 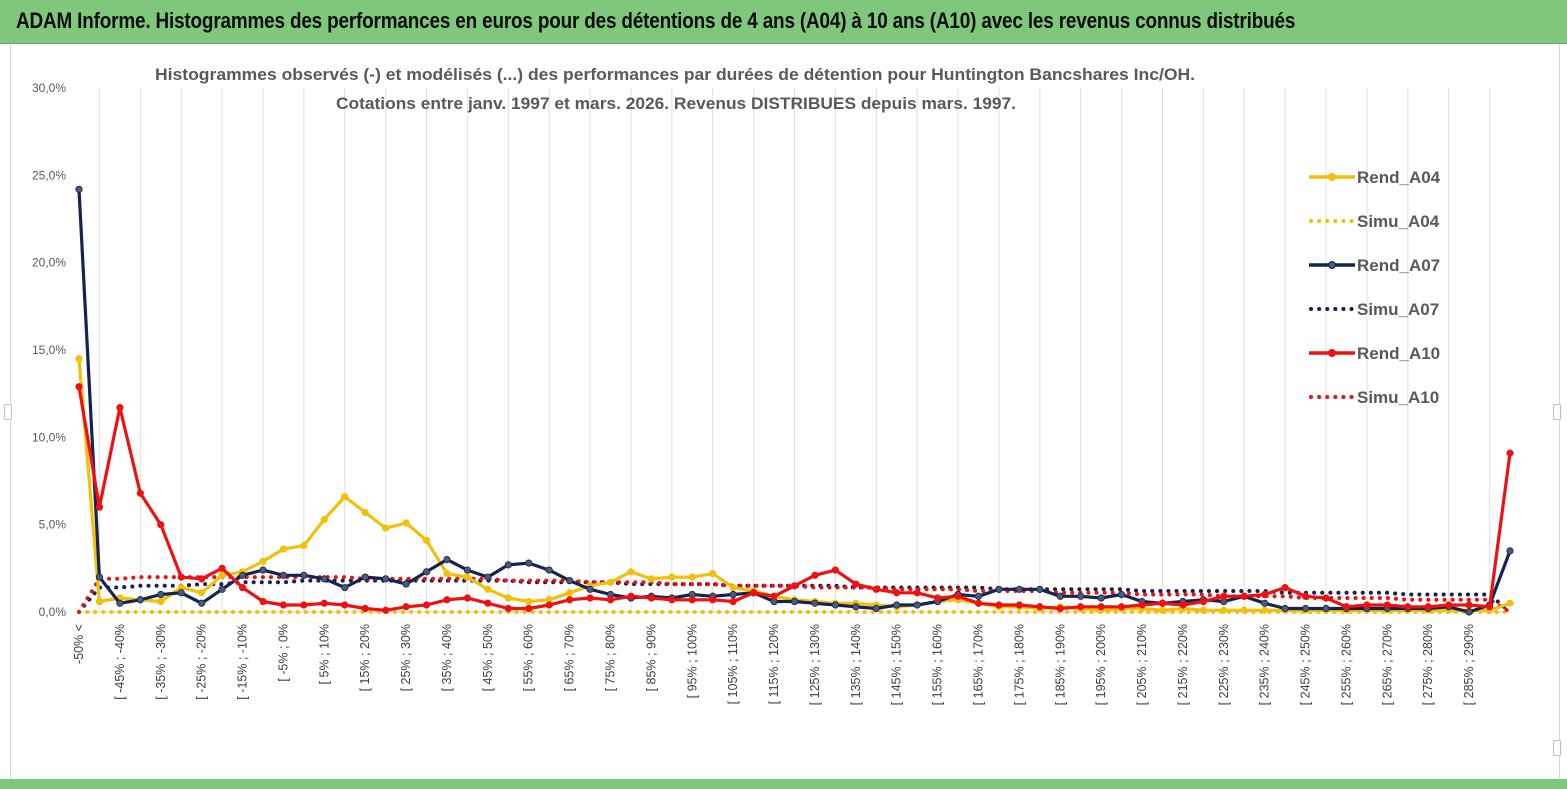 I want to click on resize-handle-left, so click(x=8, y=412).